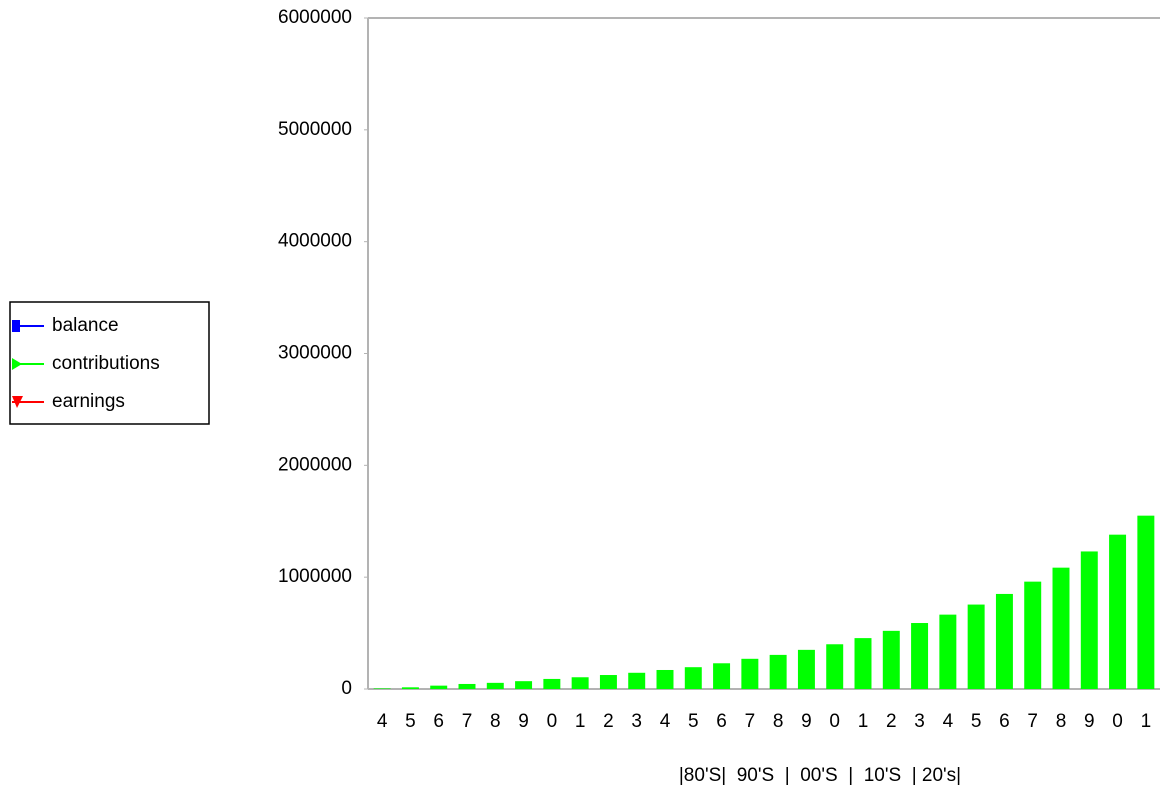 This screenshot has height=804, width=1165. What do you see at coordinates (315, 17) in the screenshot?
I see `y-tick-label: 6000000` at bounding box center [315, 17].